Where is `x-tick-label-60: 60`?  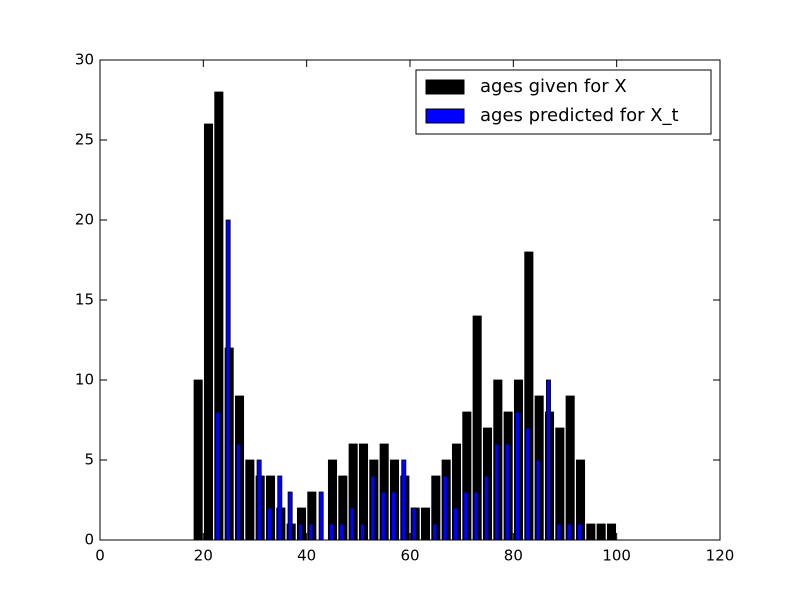
x-tick-label-60: 60 is located at coordinates (409, 556).